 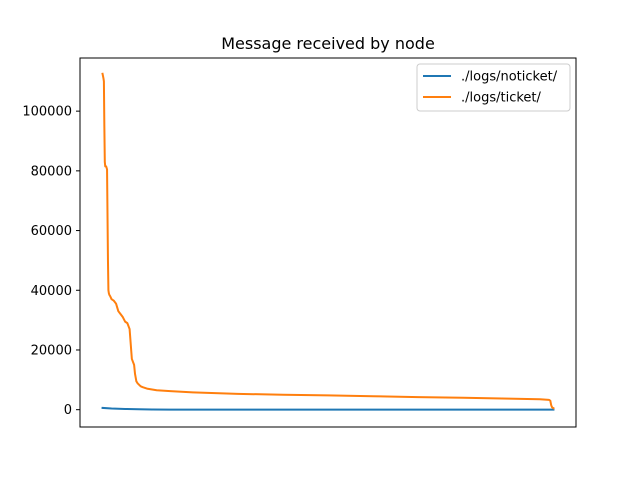 I want to click on y-tick-label: 80000, so click(x=51, y=171).